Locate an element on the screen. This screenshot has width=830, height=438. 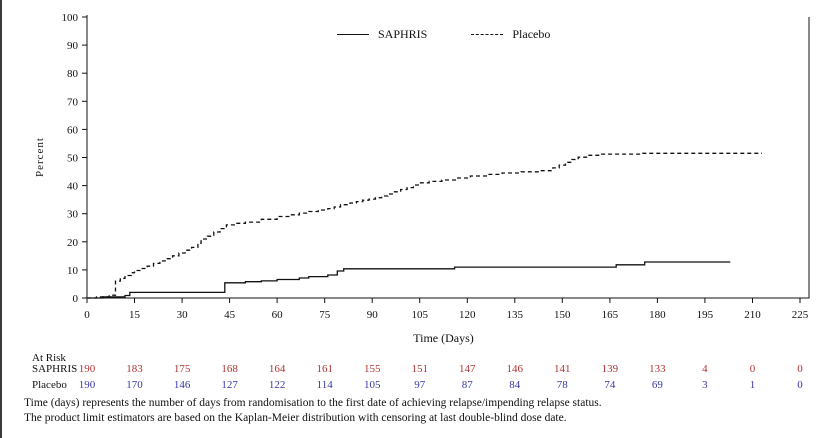
x-tick-label: 195 is located at coordinates (705, 315).